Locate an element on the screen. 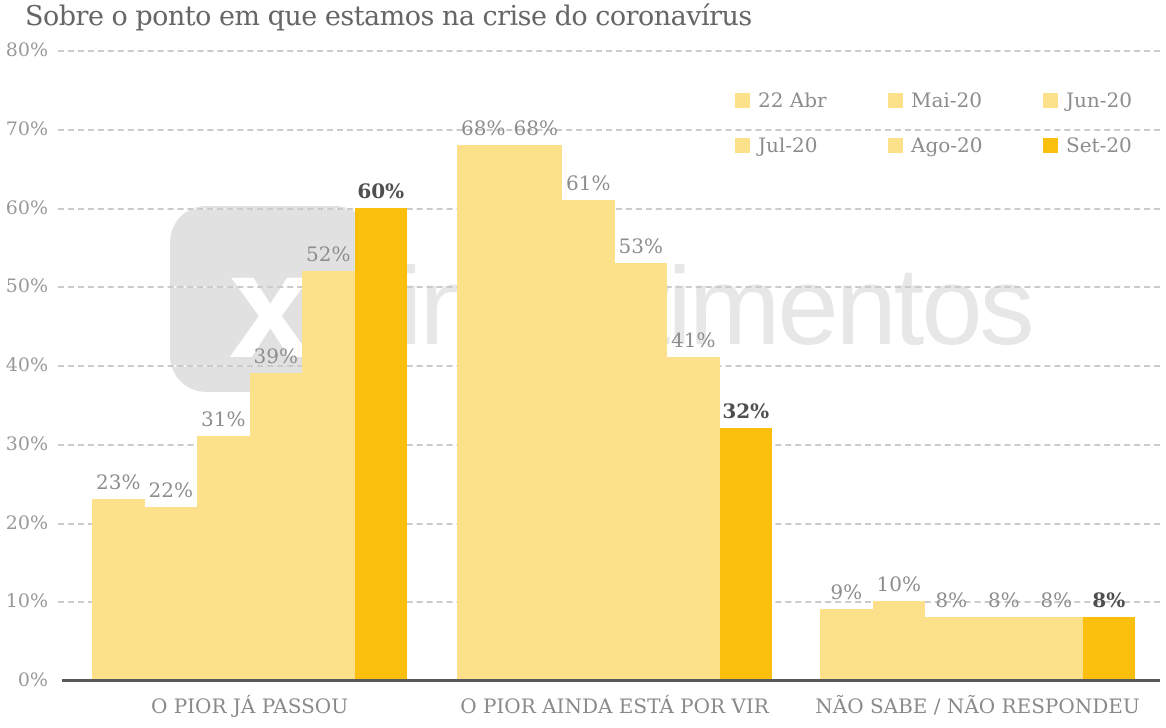 The height and width of the screenshot is (728, 1166). bar-set-20-cat2 is located at coordinates (745, 554).